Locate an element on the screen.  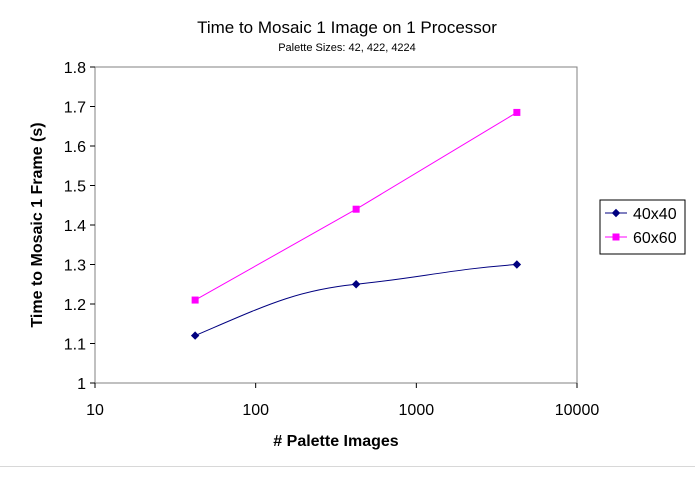
legend-box is located at coordinates (642, 227).